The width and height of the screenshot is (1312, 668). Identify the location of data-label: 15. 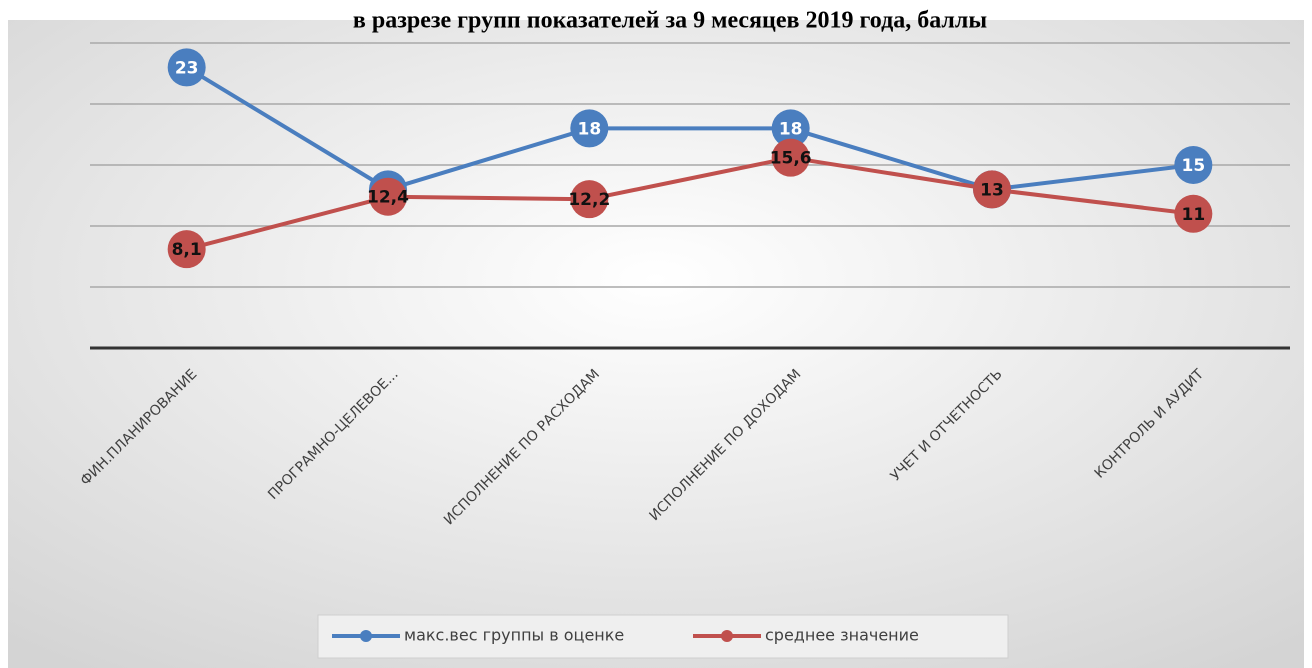
(1193, 166).